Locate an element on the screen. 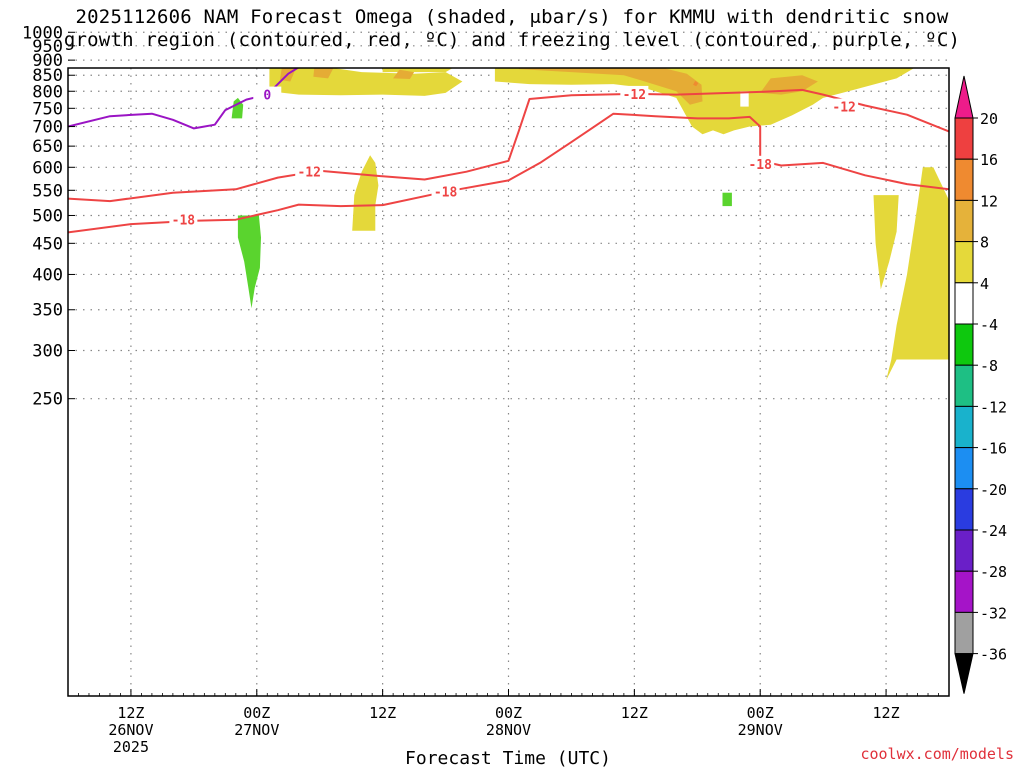  surface-terrain is located at coordinates (508, 26).